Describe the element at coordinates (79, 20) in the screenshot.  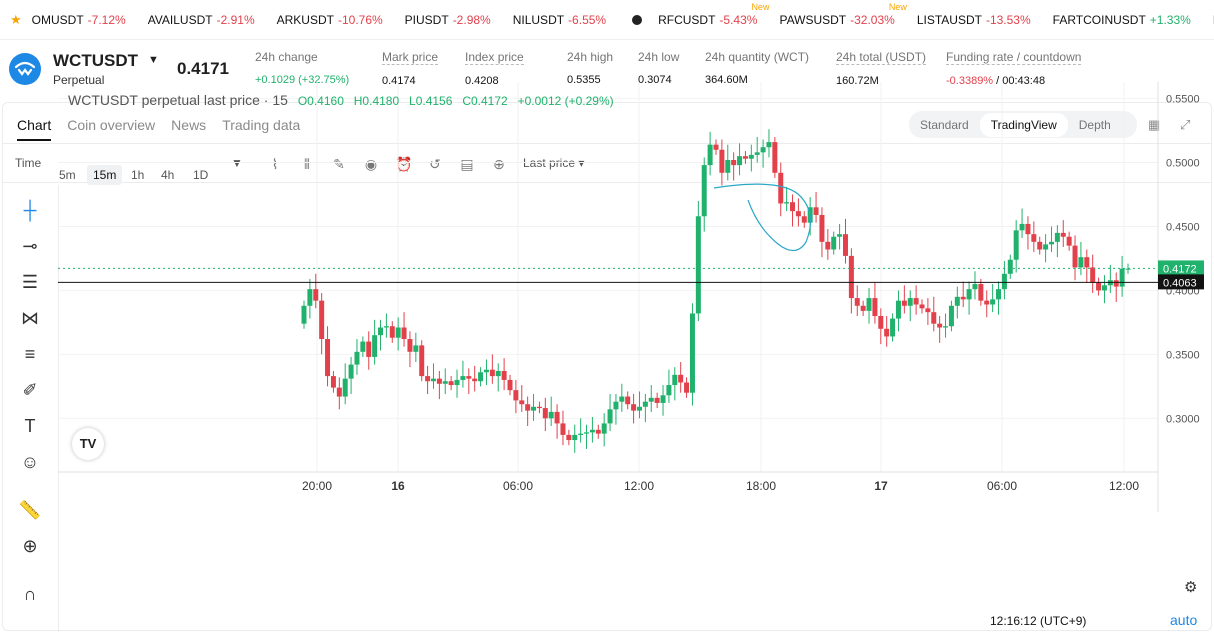
I see `ticker-item: OMUSDT -7.12%` at that location.